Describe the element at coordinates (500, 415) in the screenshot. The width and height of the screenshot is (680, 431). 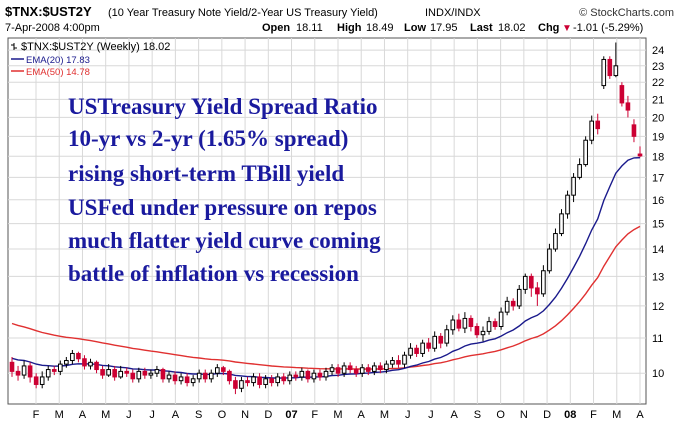
I see `x-tick-label: O` at that location.